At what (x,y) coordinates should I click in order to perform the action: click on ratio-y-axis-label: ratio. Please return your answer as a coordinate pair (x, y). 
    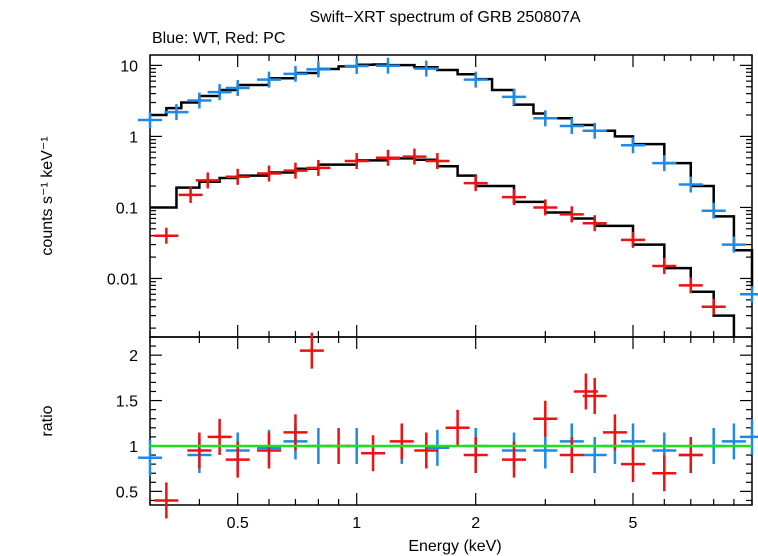
    Looking at the image, I should click on (47, 420).